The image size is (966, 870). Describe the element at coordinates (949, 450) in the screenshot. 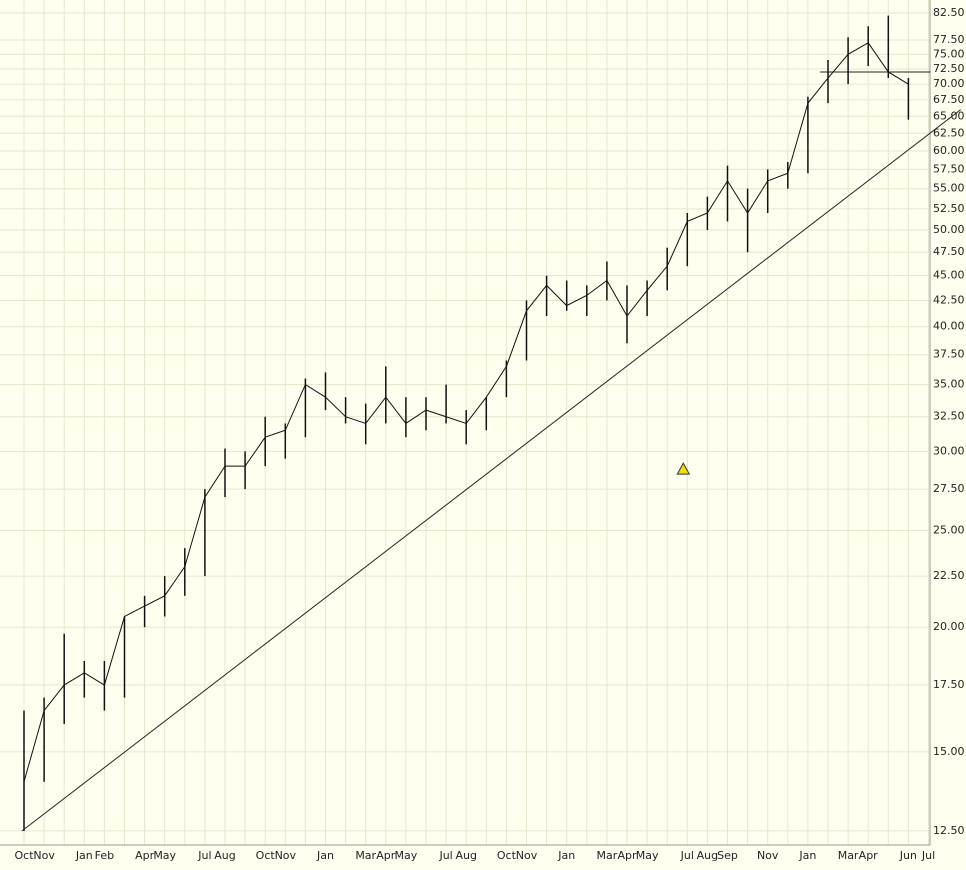

I see `y-tick-label: 30.00` at that location.